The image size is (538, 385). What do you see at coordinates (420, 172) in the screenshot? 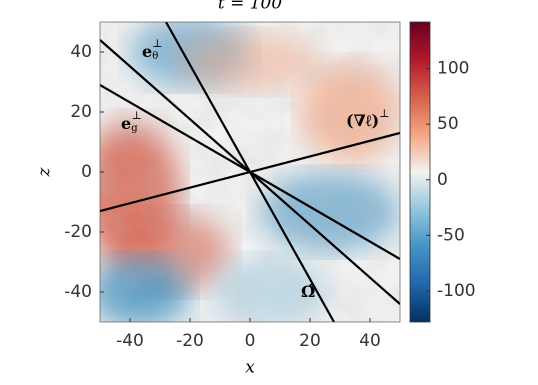
I see `colorbar` at bounding box center [420, 172].